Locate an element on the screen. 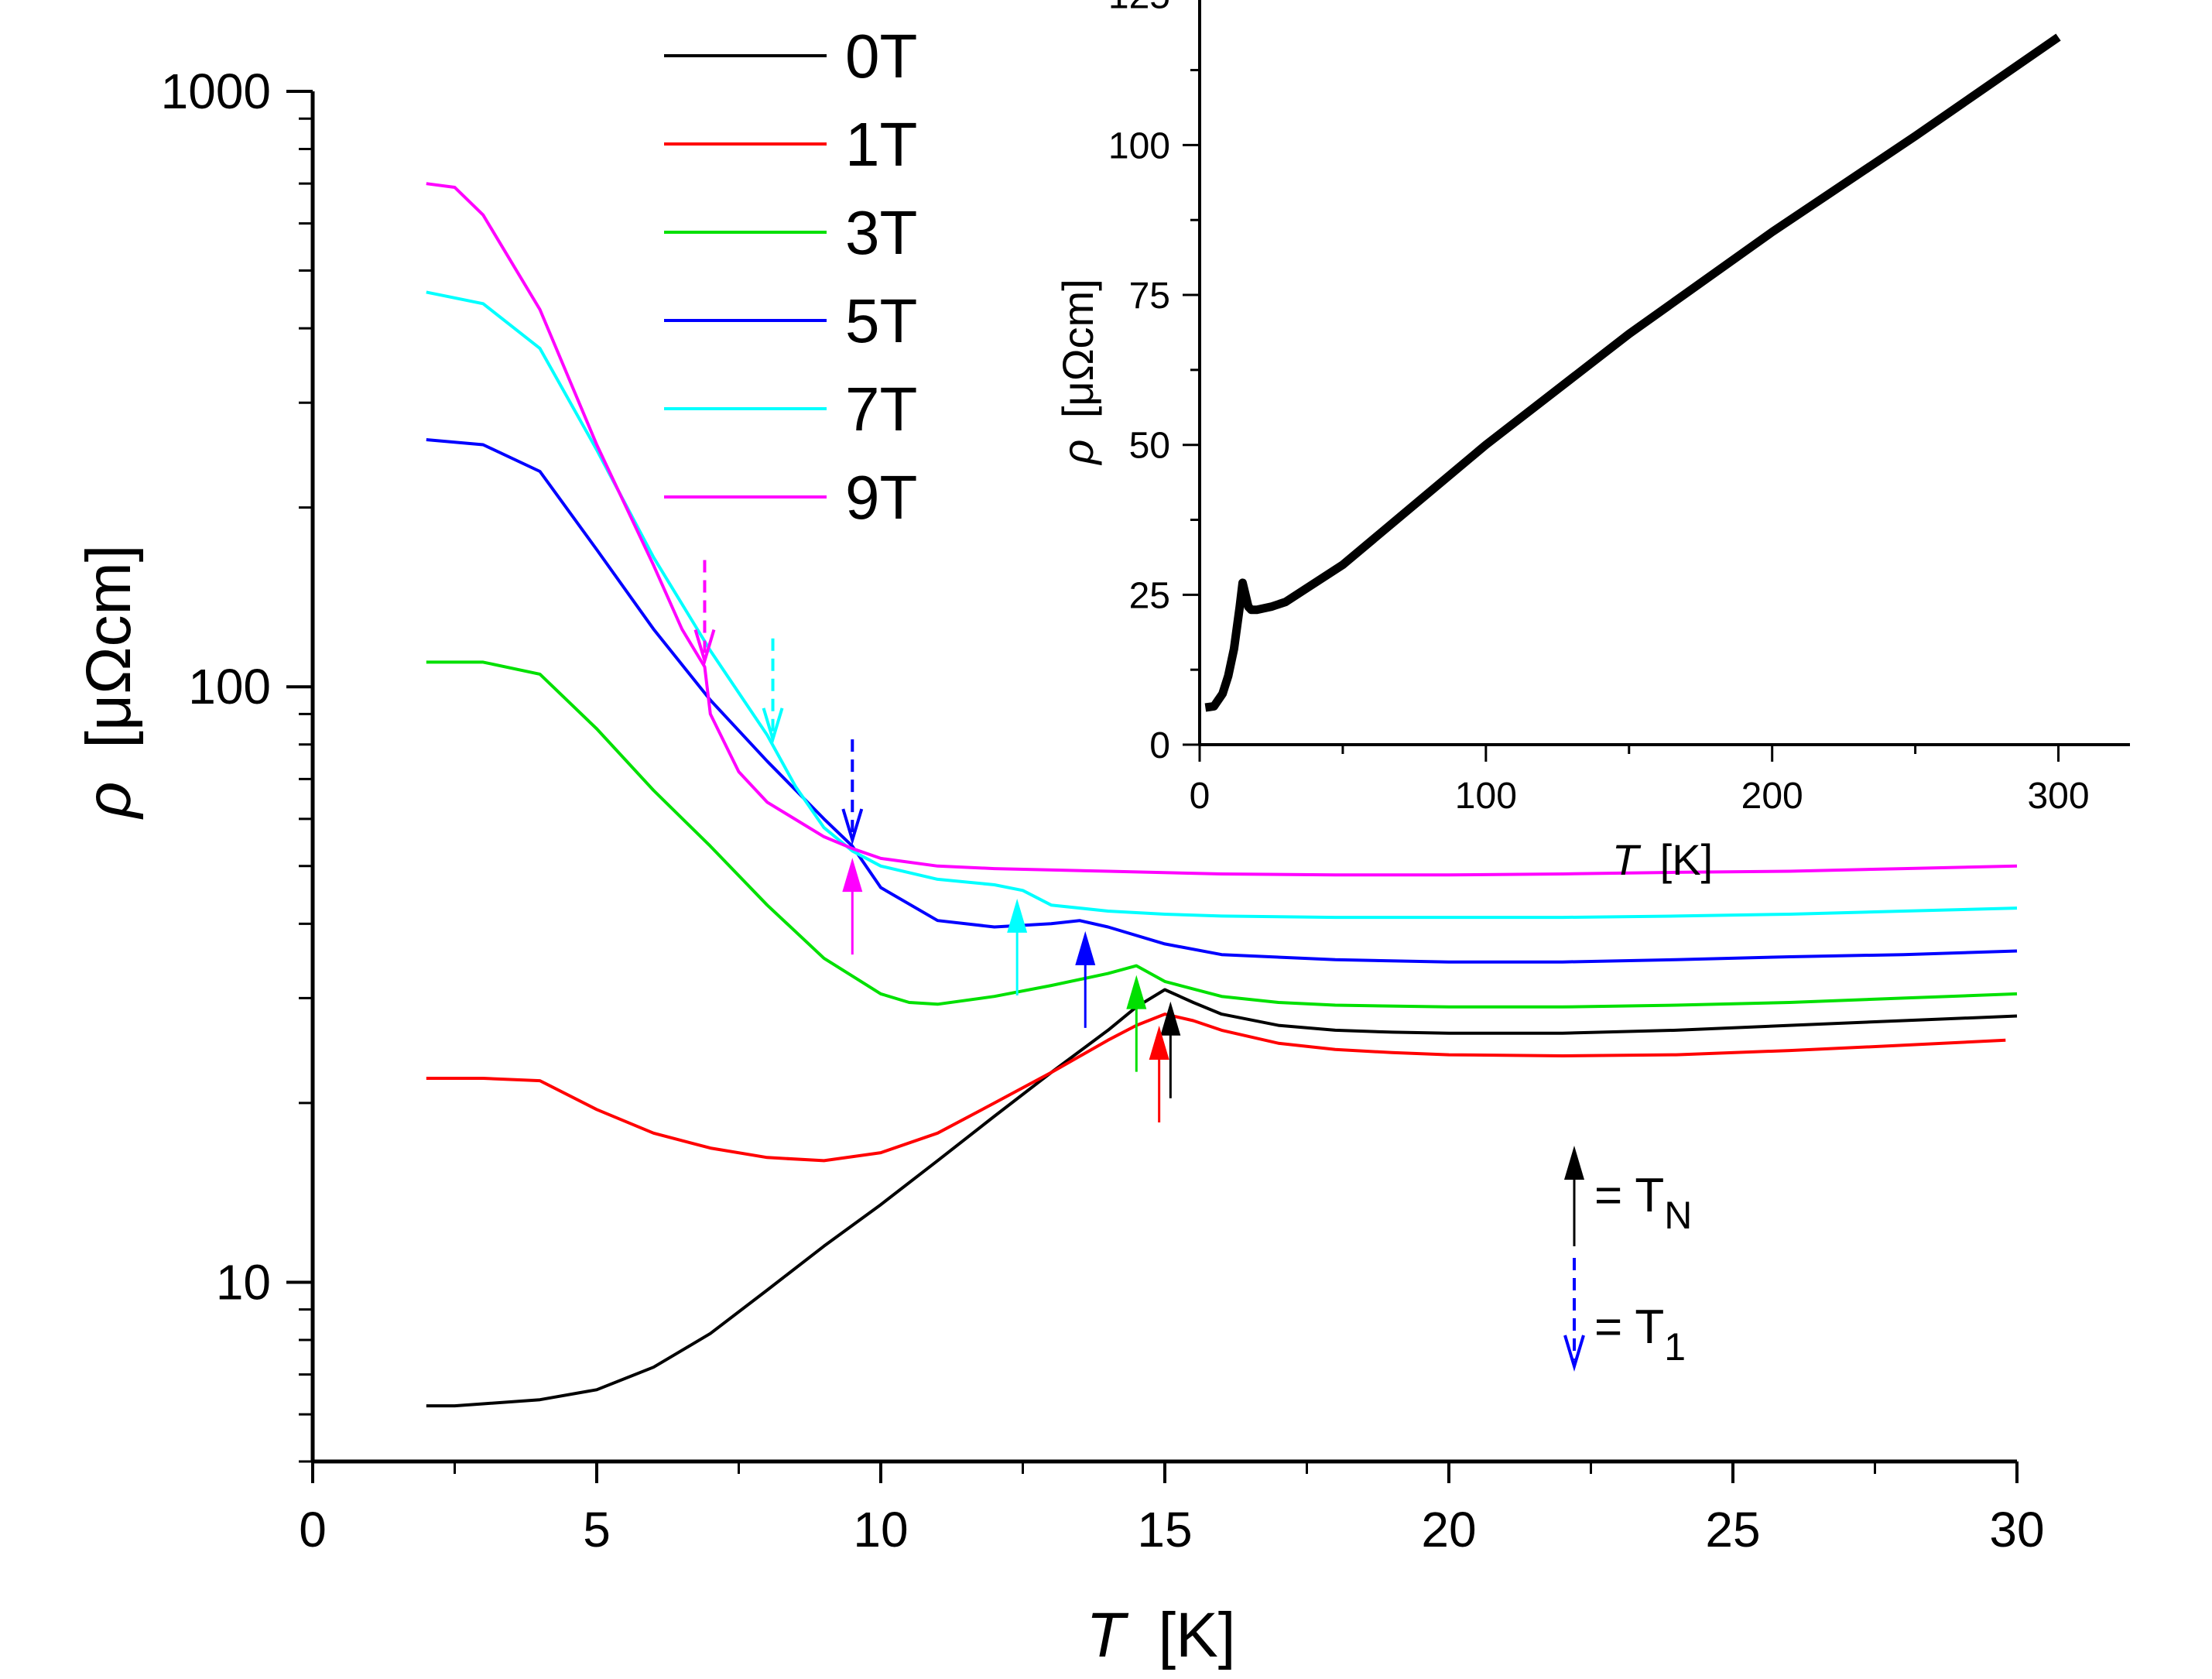 This screenshot has height=1679, width=2212. tn-arrow-3T is located at coordinates (1136, 1024).